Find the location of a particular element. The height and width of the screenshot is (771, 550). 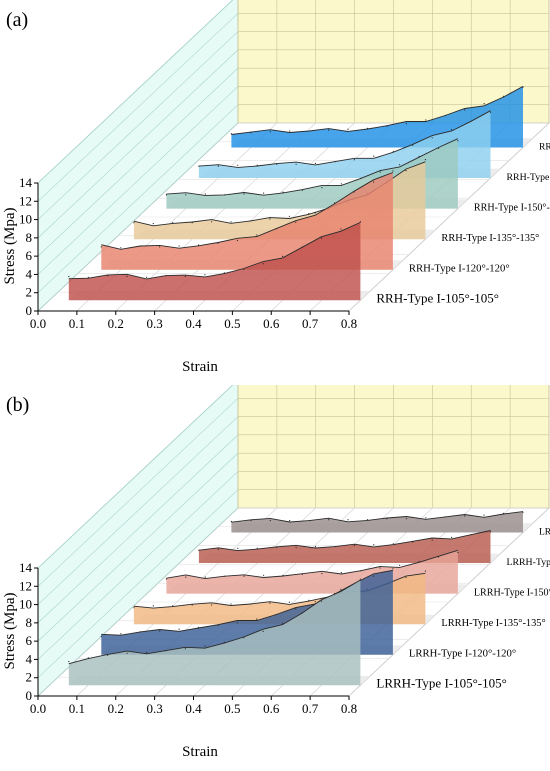

y-tick-label: 10 is located at coordinates (25, 604).